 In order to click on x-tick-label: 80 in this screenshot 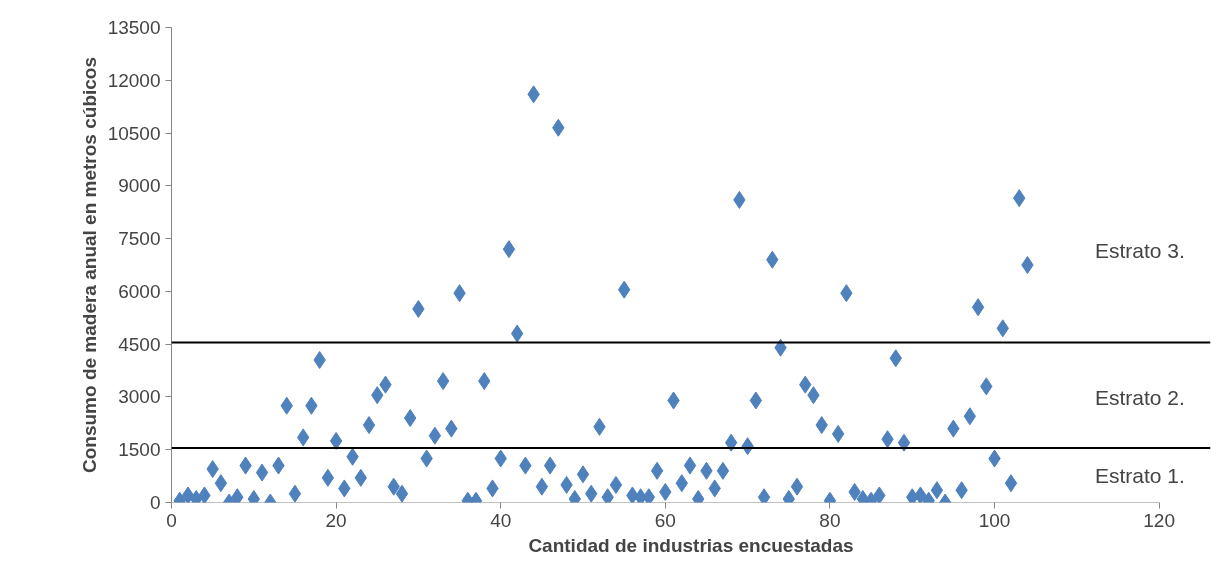, I will do `click(830, 520)`.